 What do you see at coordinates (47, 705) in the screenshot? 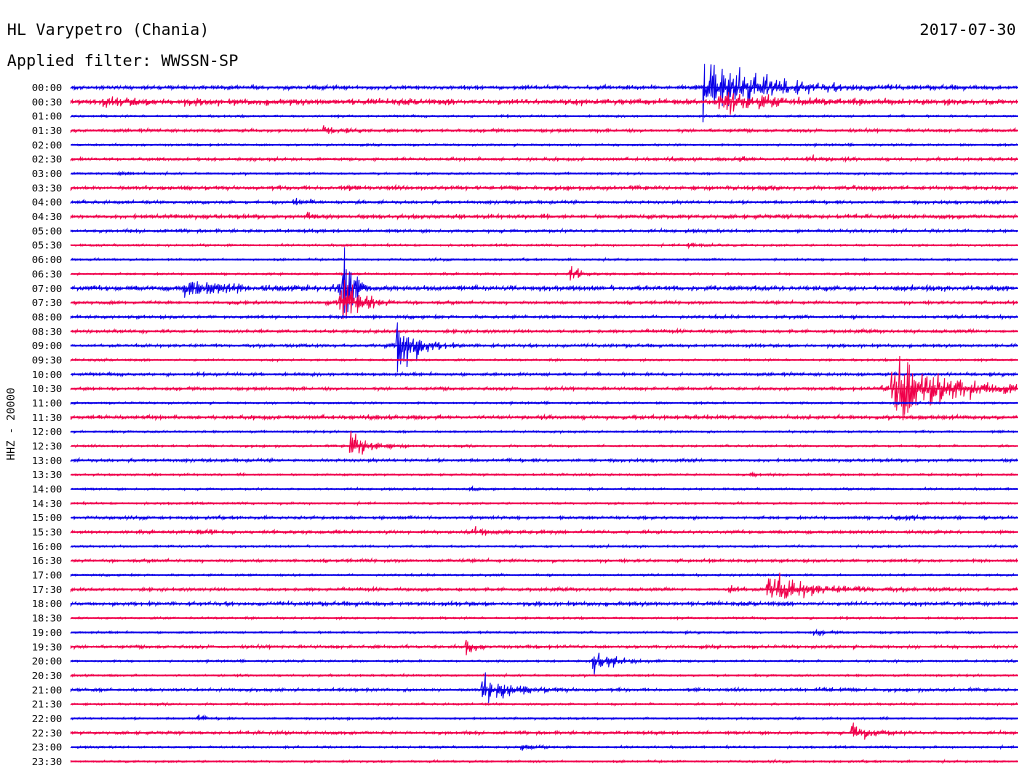
I see `time-tick-label: 21:30` at bounding box center [47, 705].